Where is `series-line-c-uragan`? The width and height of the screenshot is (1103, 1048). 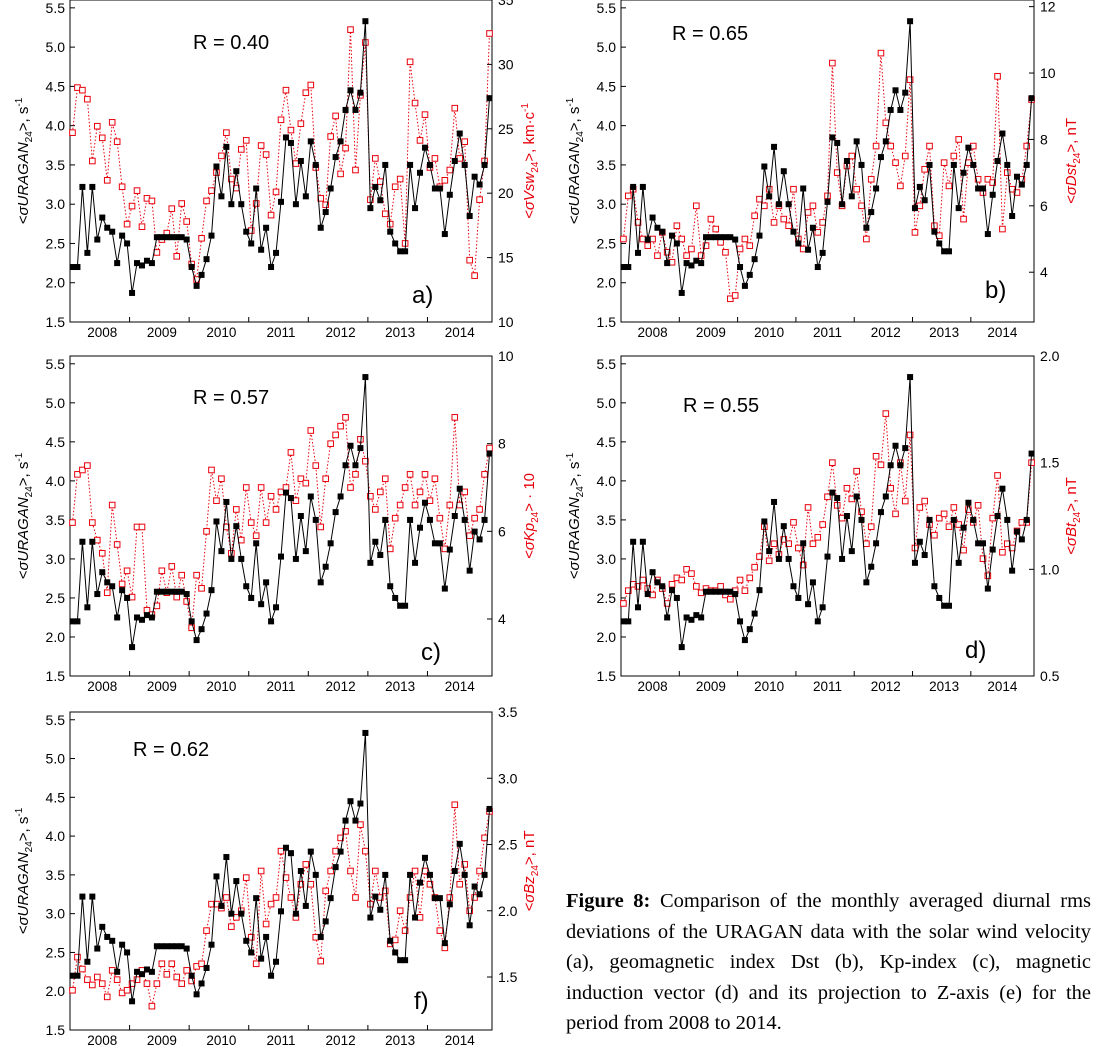
series-line-c-uragan is located at coordinates (281, 512).